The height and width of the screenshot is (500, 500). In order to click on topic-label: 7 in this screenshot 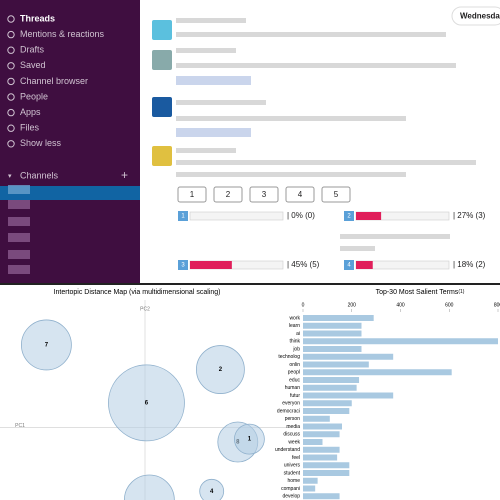, I will do `click(47, 346)`.